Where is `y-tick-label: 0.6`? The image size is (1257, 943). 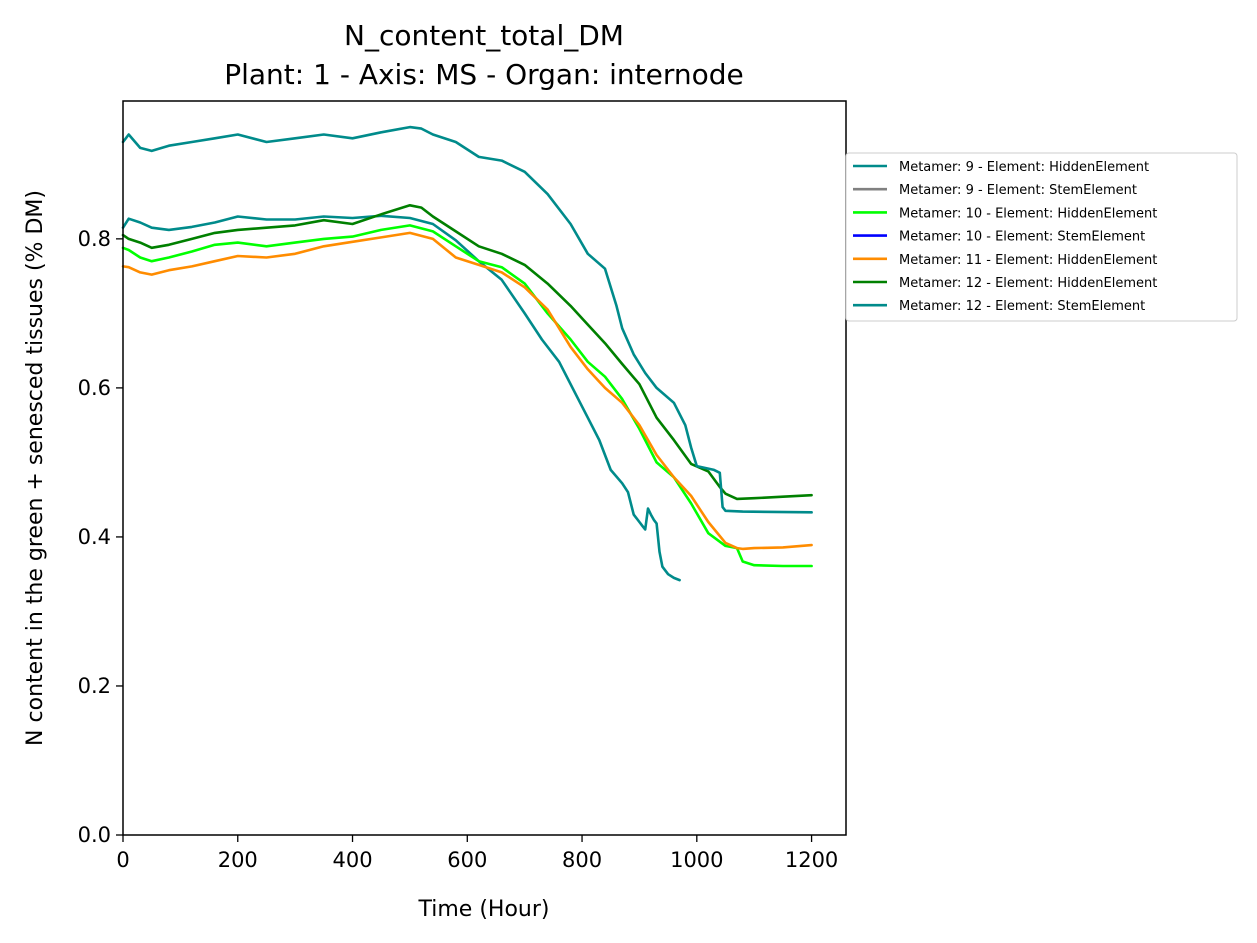 y-tick-label: 0.6 is located at coordinates (94, 388).